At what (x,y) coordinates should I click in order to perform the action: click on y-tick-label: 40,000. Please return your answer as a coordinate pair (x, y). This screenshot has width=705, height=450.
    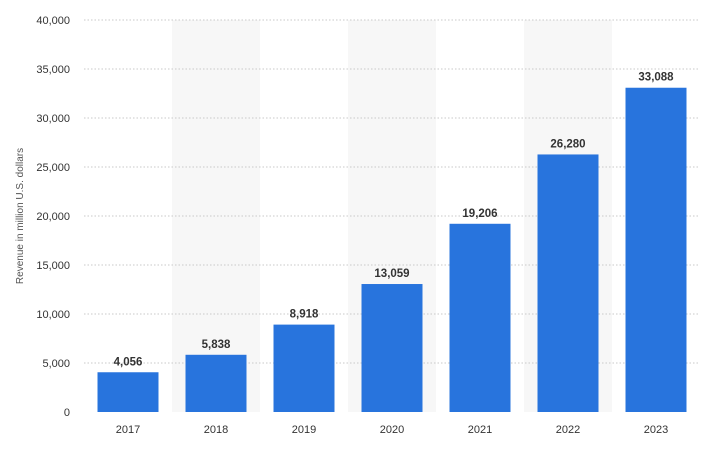
    Looking at the image, I should click on (53, 21).